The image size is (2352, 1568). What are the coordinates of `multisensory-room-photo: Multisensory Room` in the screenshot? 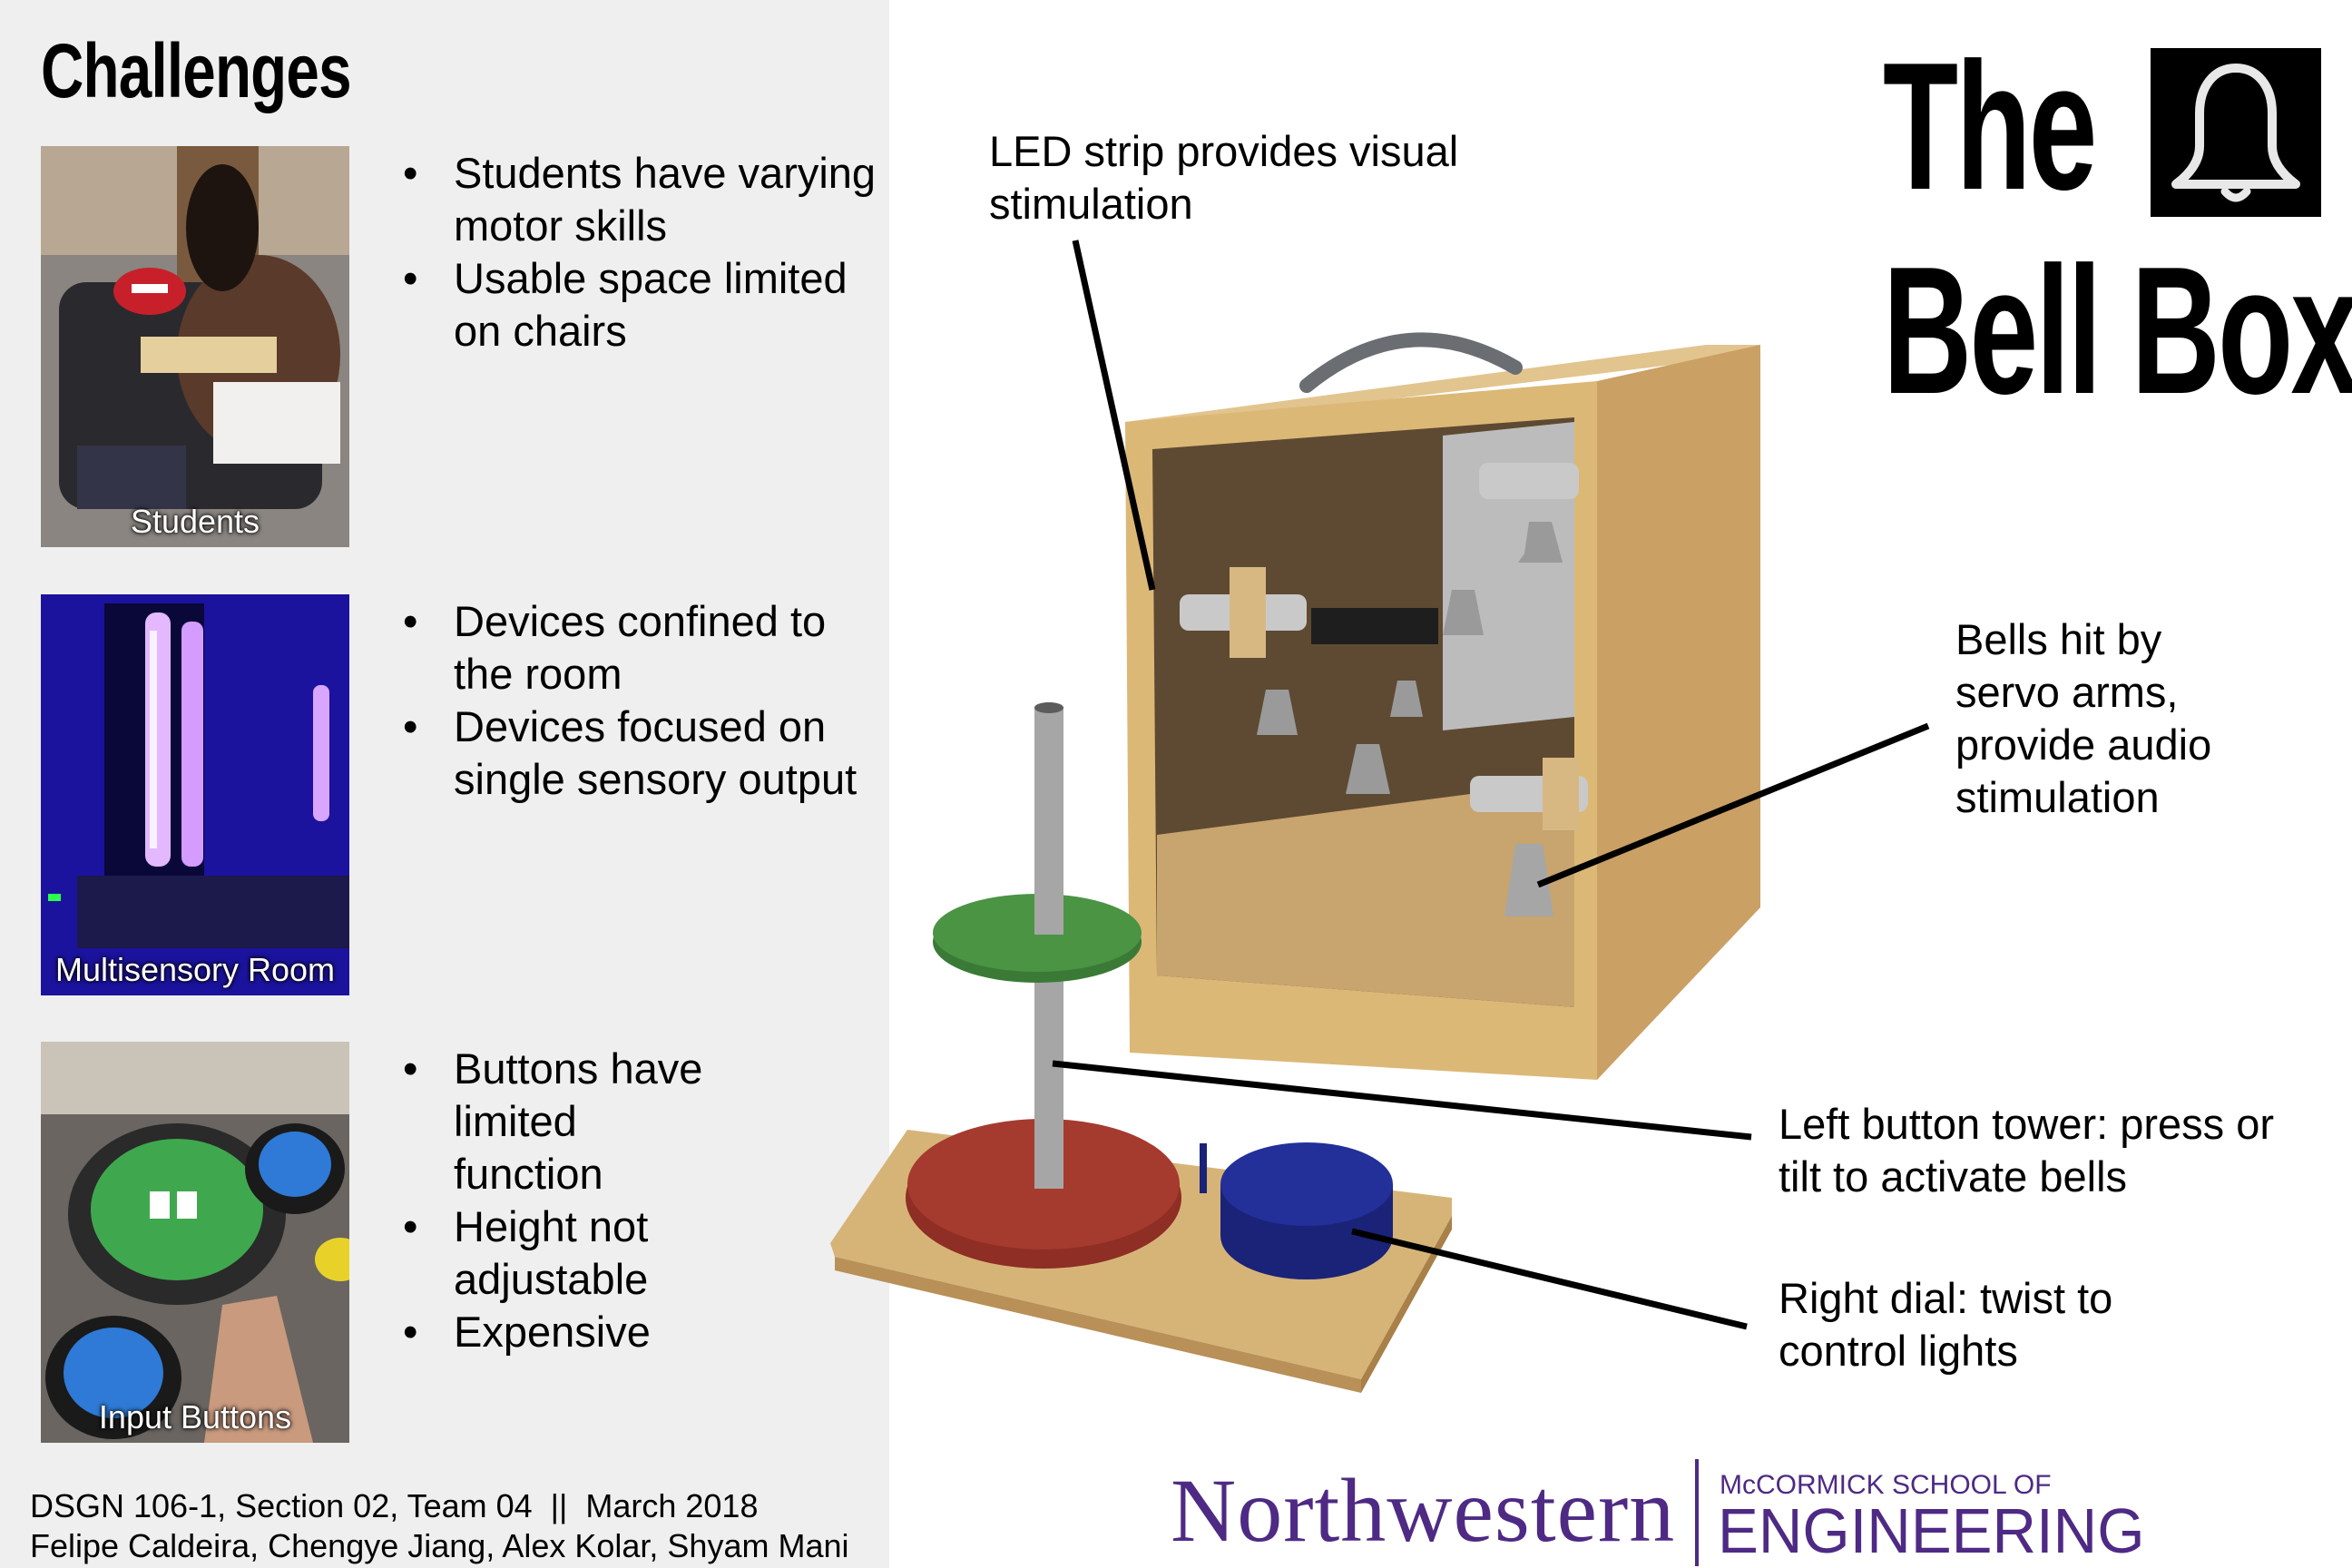 It's located at (195, 794).